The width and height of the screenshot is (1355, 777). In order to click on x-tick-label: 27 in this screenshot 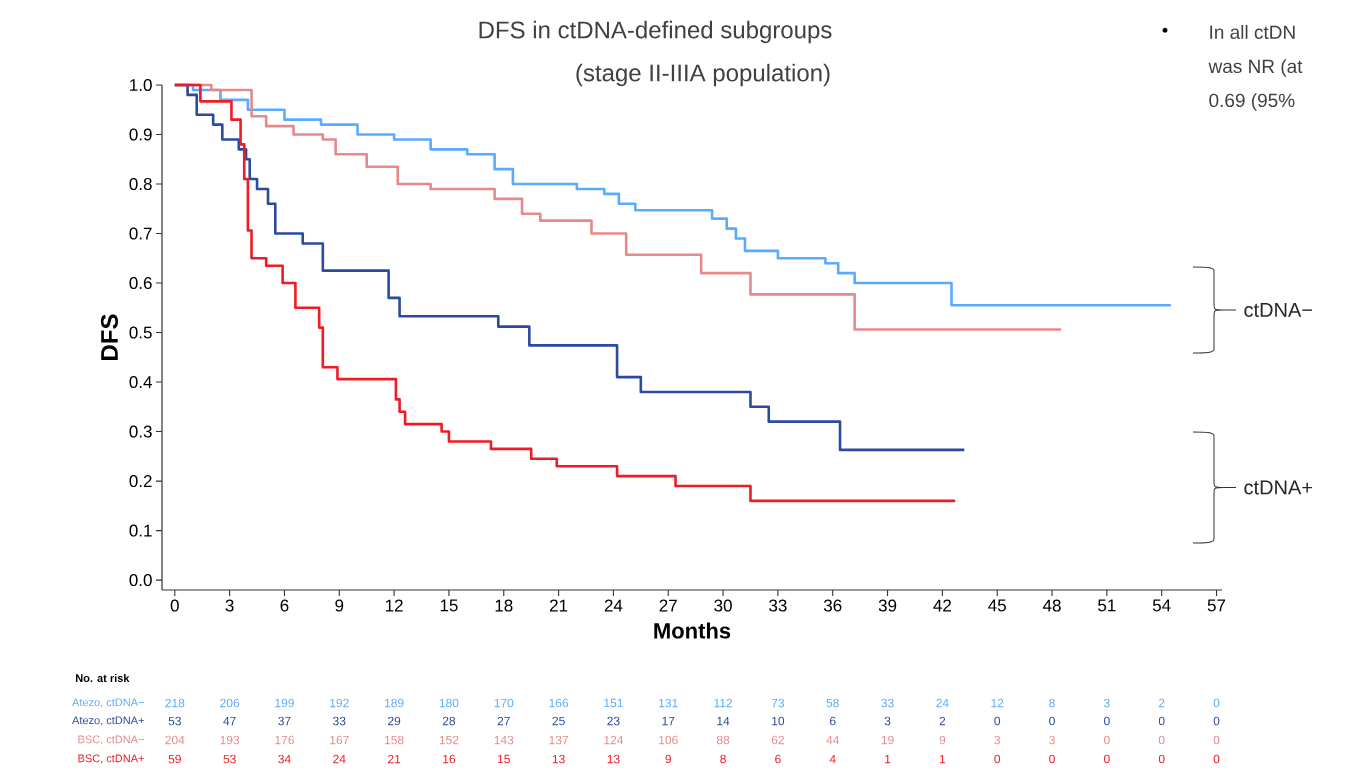, I will do `click(668, 605)`.